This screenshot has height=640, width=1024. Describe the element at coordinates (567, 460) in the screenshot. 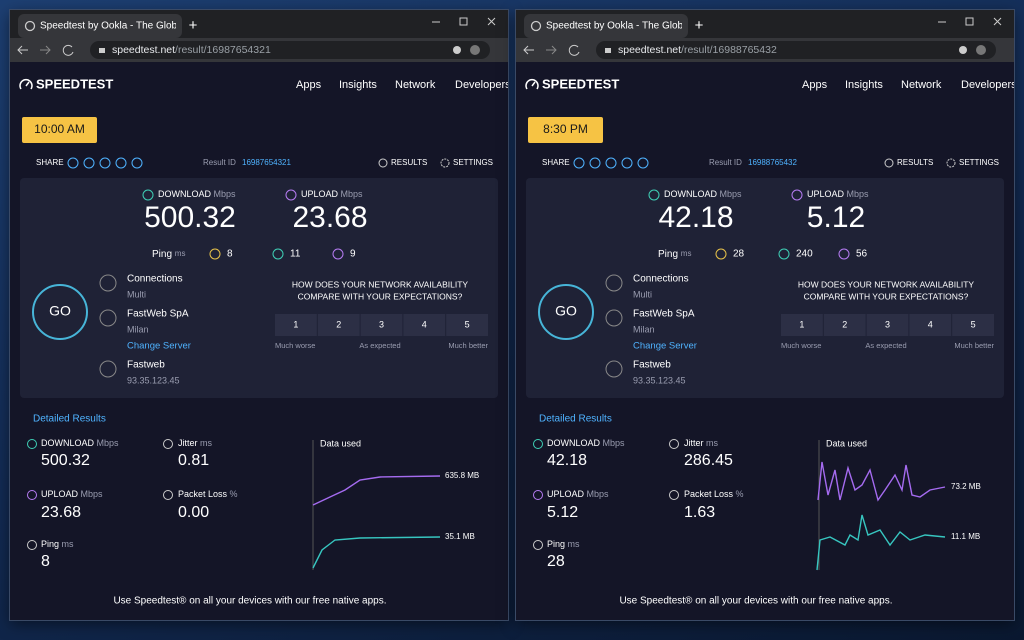

I see `detail-download-value: 42.18` at that location.